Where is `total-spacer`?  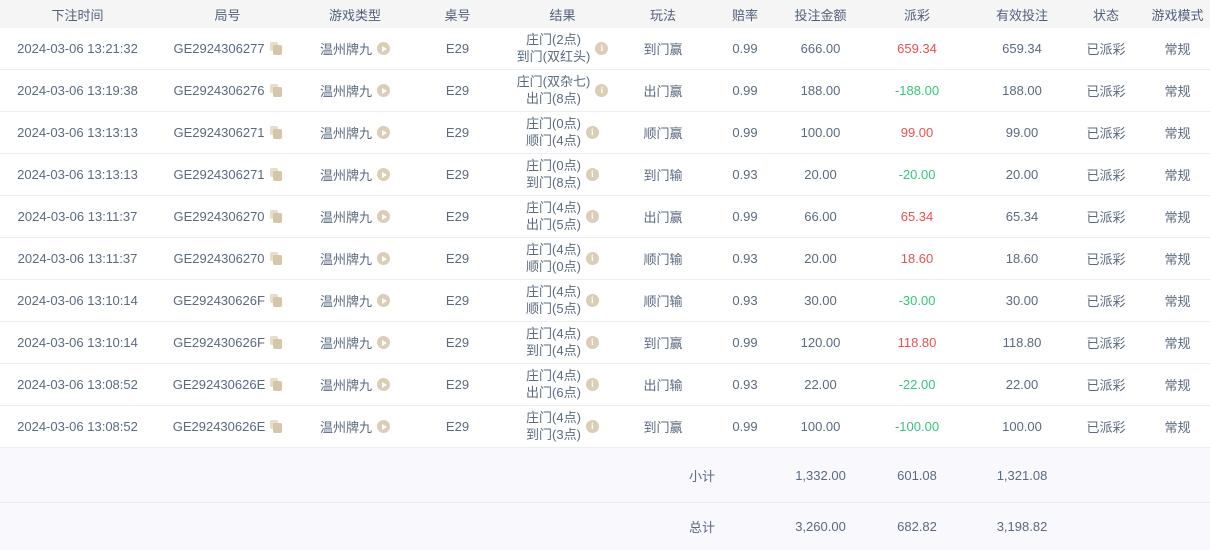 total-spacer is located at coordinates (310, 526).